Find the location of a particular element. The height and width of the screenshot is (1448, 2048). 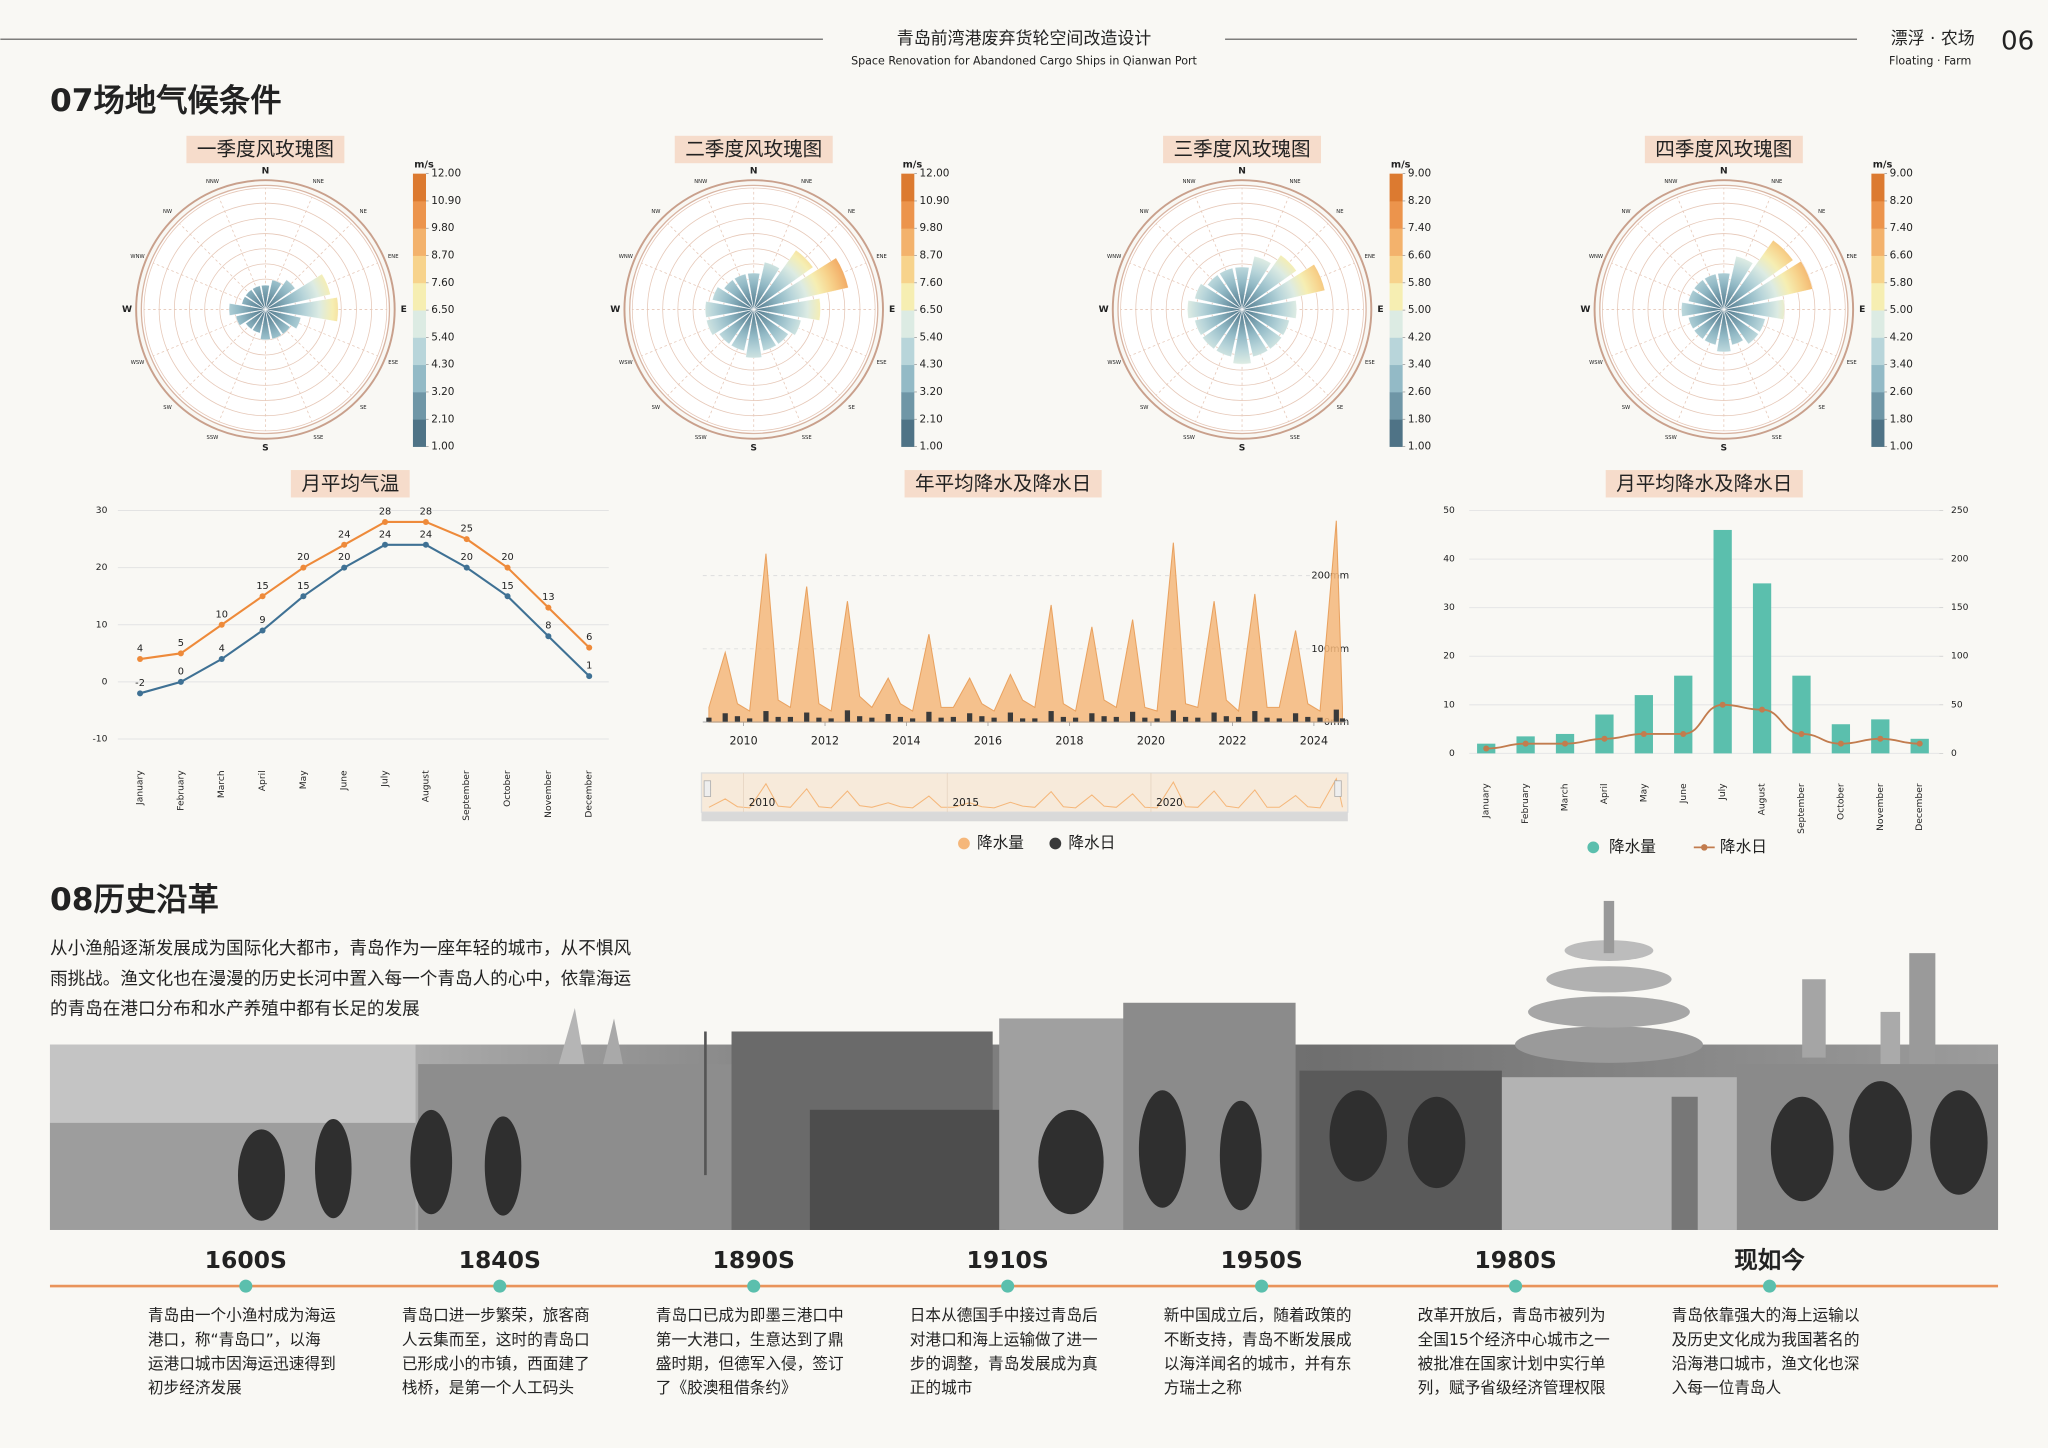

data-label: 20 is located at coordinates (466, 557).